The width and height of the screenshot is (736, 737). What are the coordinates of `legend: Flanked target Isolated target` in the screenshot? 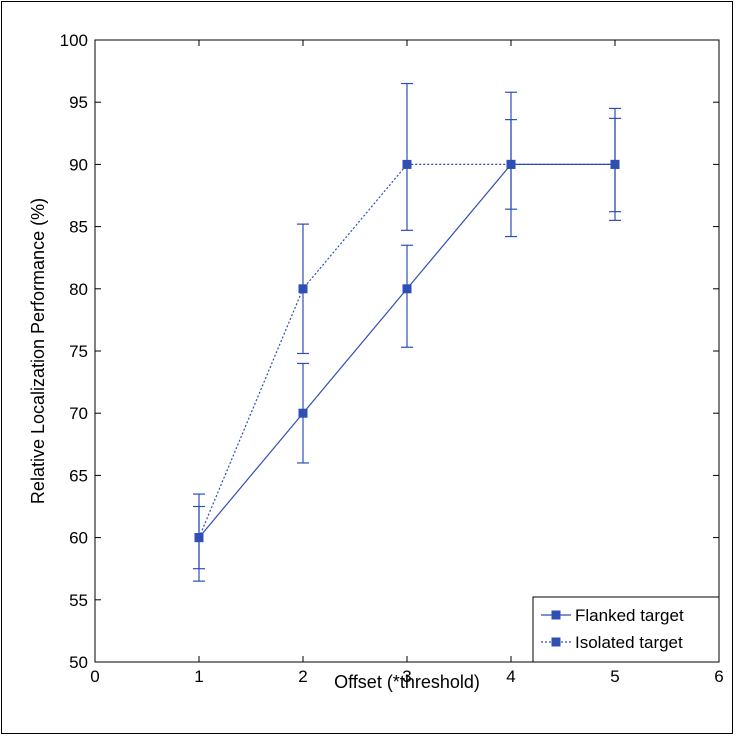 It's located at (626, 629).